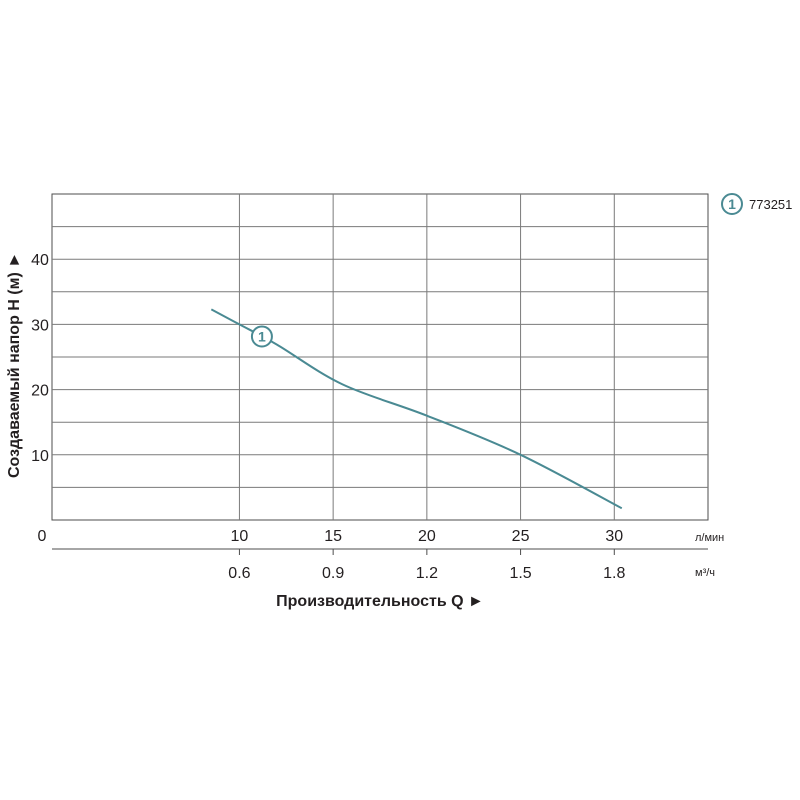 The image size is (800, 800). What do you see at coordinates (709, 538) in the screenshot?
I see `x-primary-unit: л/мин` at bounding box center [709, 538].